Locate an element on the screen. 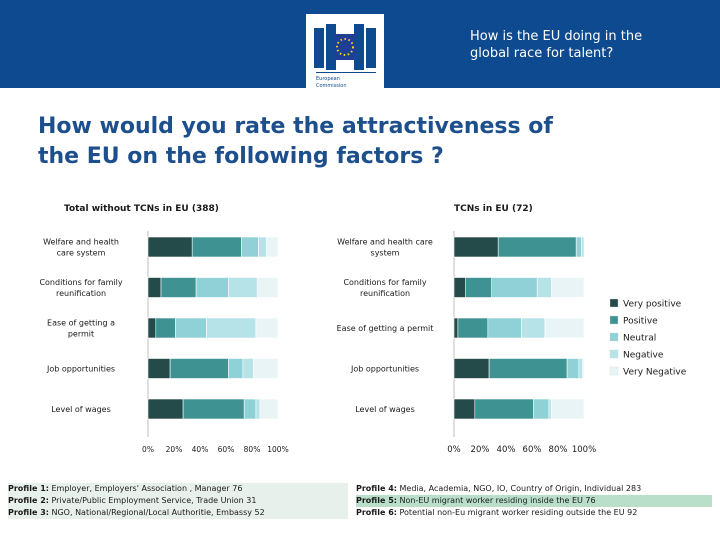 The height and width of the screenshot is (540, 720). chart-2-bar-4-neutral is located at coordinates (573, 368).